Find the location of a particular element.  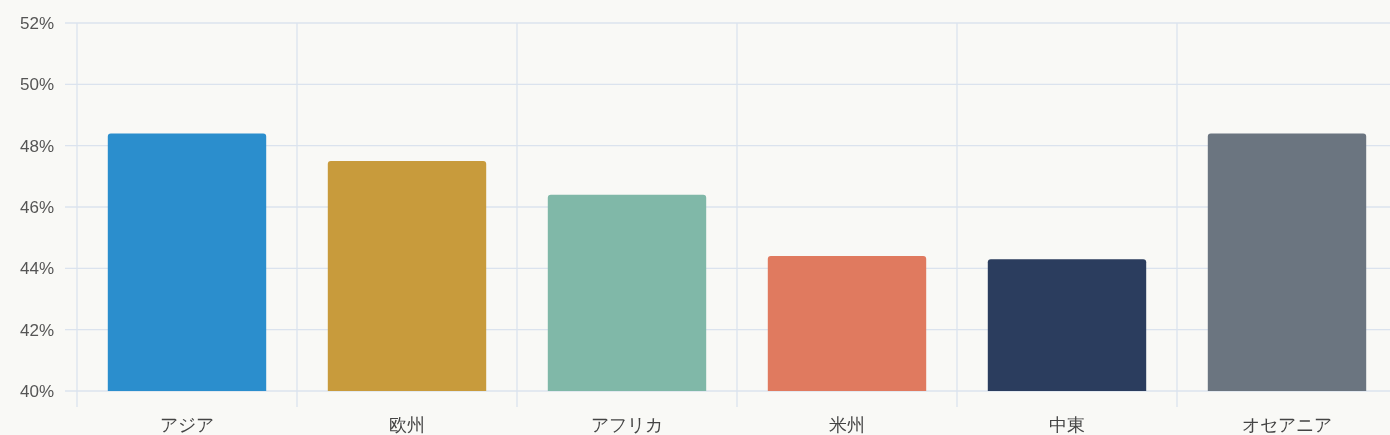

x-tick-label: アジア is located at coordinates (187, 425).